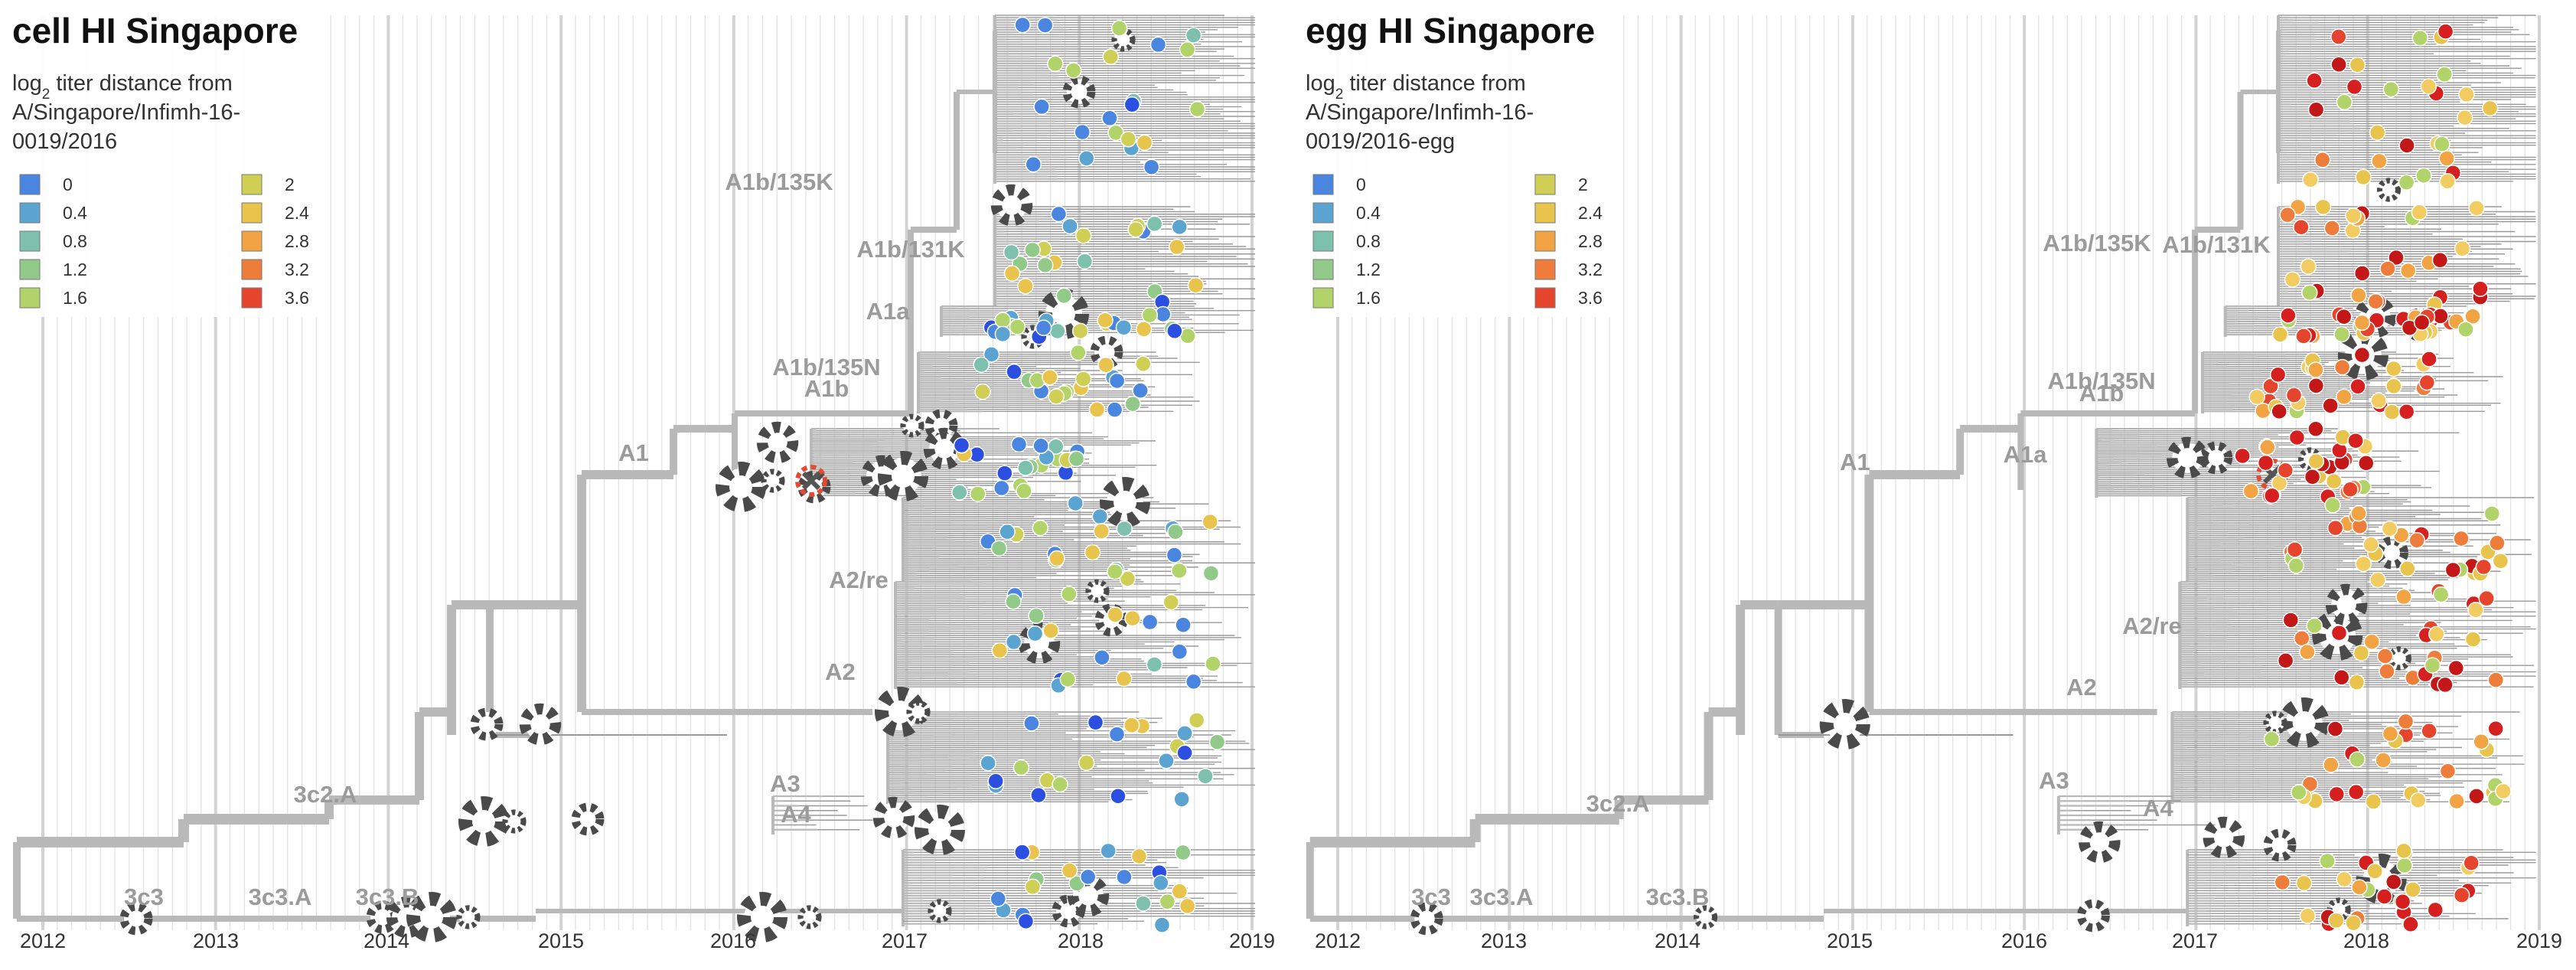 The height and width of the screenshot is (970, 2576). I want to click on year-tick-label: 2018, so click(2366, 940).